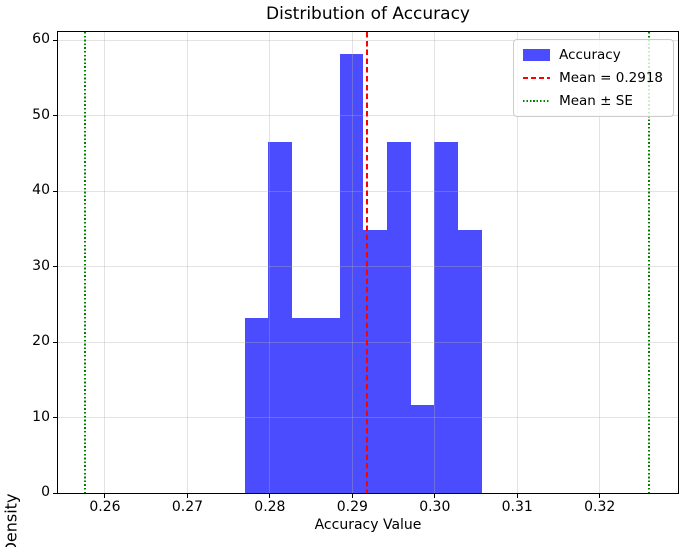 The image size is (686, 547). Describe the element at coordinates (41, 190) in the screenshot. I see `y-tick-label: 40` at that location.